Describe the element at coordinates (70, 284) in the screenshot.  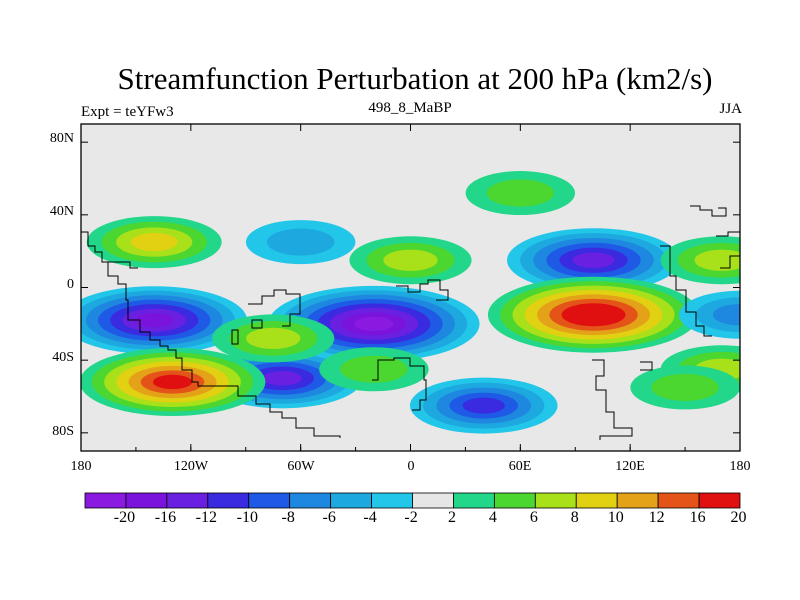
I see `lat-tick-label: 0` at that location.